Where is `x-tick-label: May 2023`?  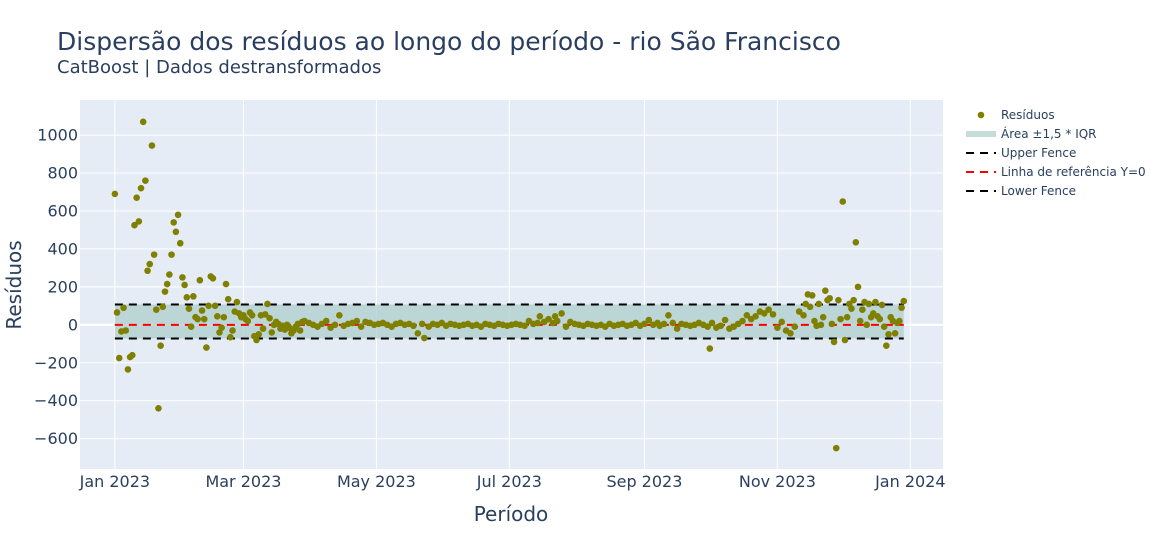 x-tick-label: May 2023 is located at coordinates (376, 481).